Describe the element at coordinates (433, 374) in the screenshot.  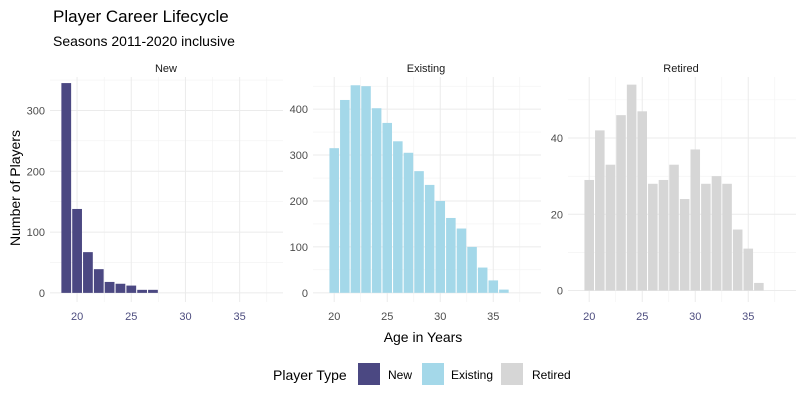
I see `legend-key-existing` at that location.